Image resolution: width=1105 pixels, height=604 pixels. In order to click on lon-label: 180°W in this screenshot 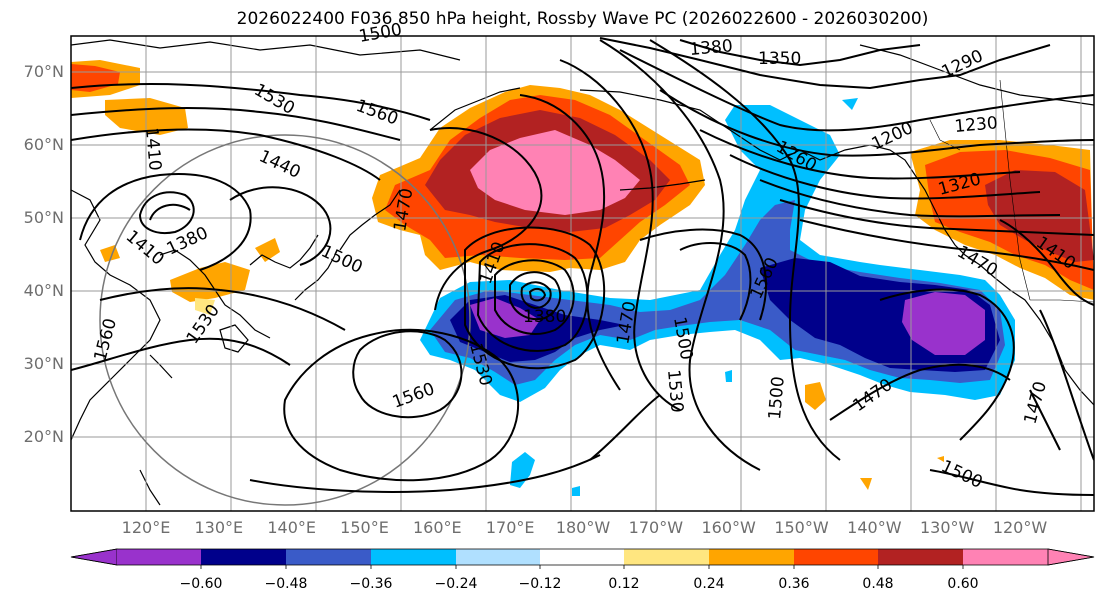, I will do `click(583, 527)`.